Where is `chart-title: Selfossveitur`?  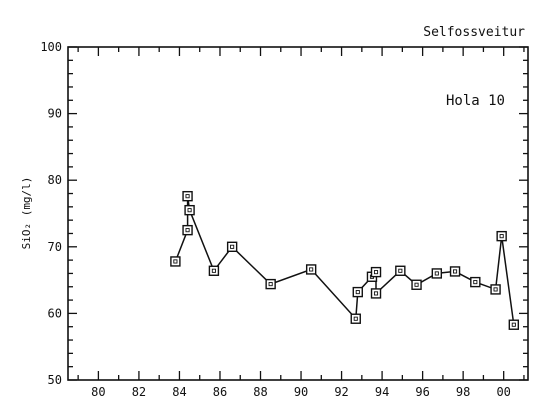
chart-title: Selfossveitur is located at coordinates (474, 32).